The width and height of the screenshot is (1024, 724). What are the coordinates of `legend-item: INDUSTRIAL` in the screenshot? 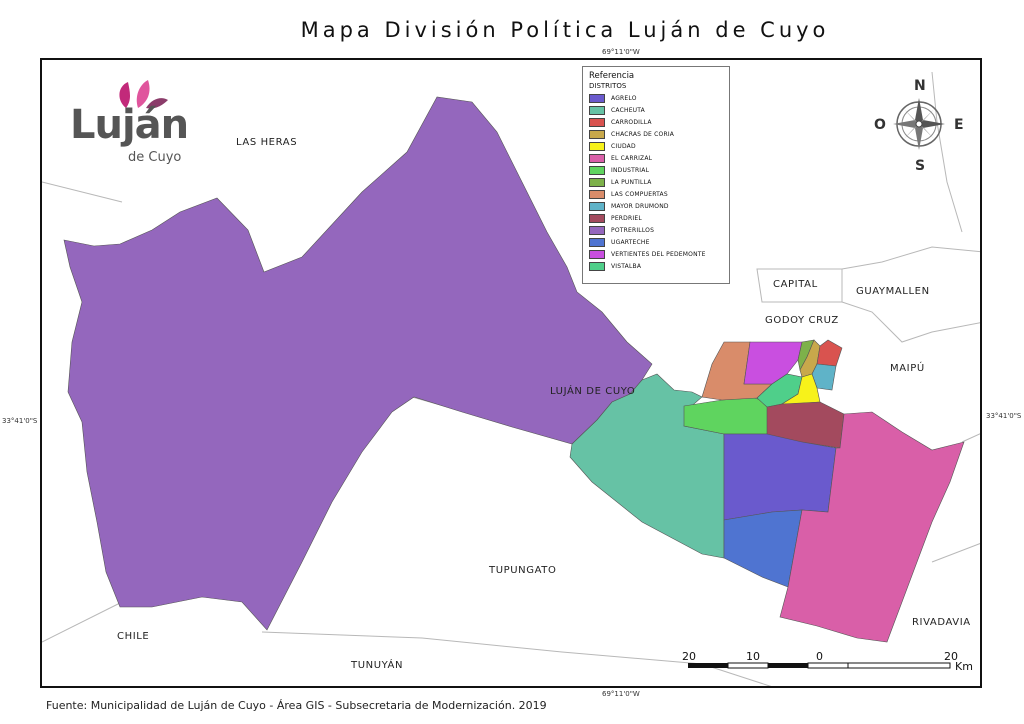 It's located at (656, 170).